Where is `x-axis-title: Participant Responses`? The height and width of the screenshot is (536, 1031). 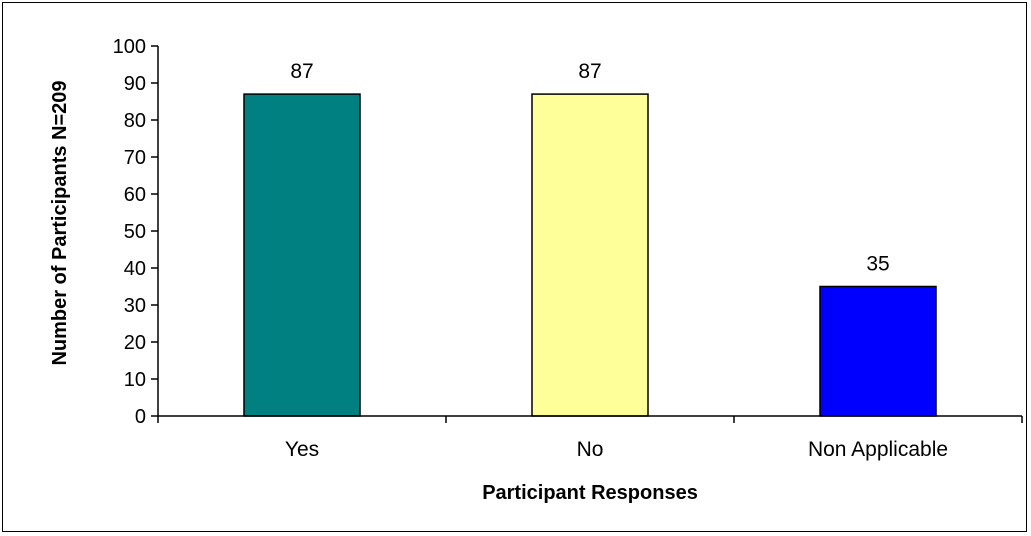 x-axis-title: Participant Responses is located at coordinates (590, 493).